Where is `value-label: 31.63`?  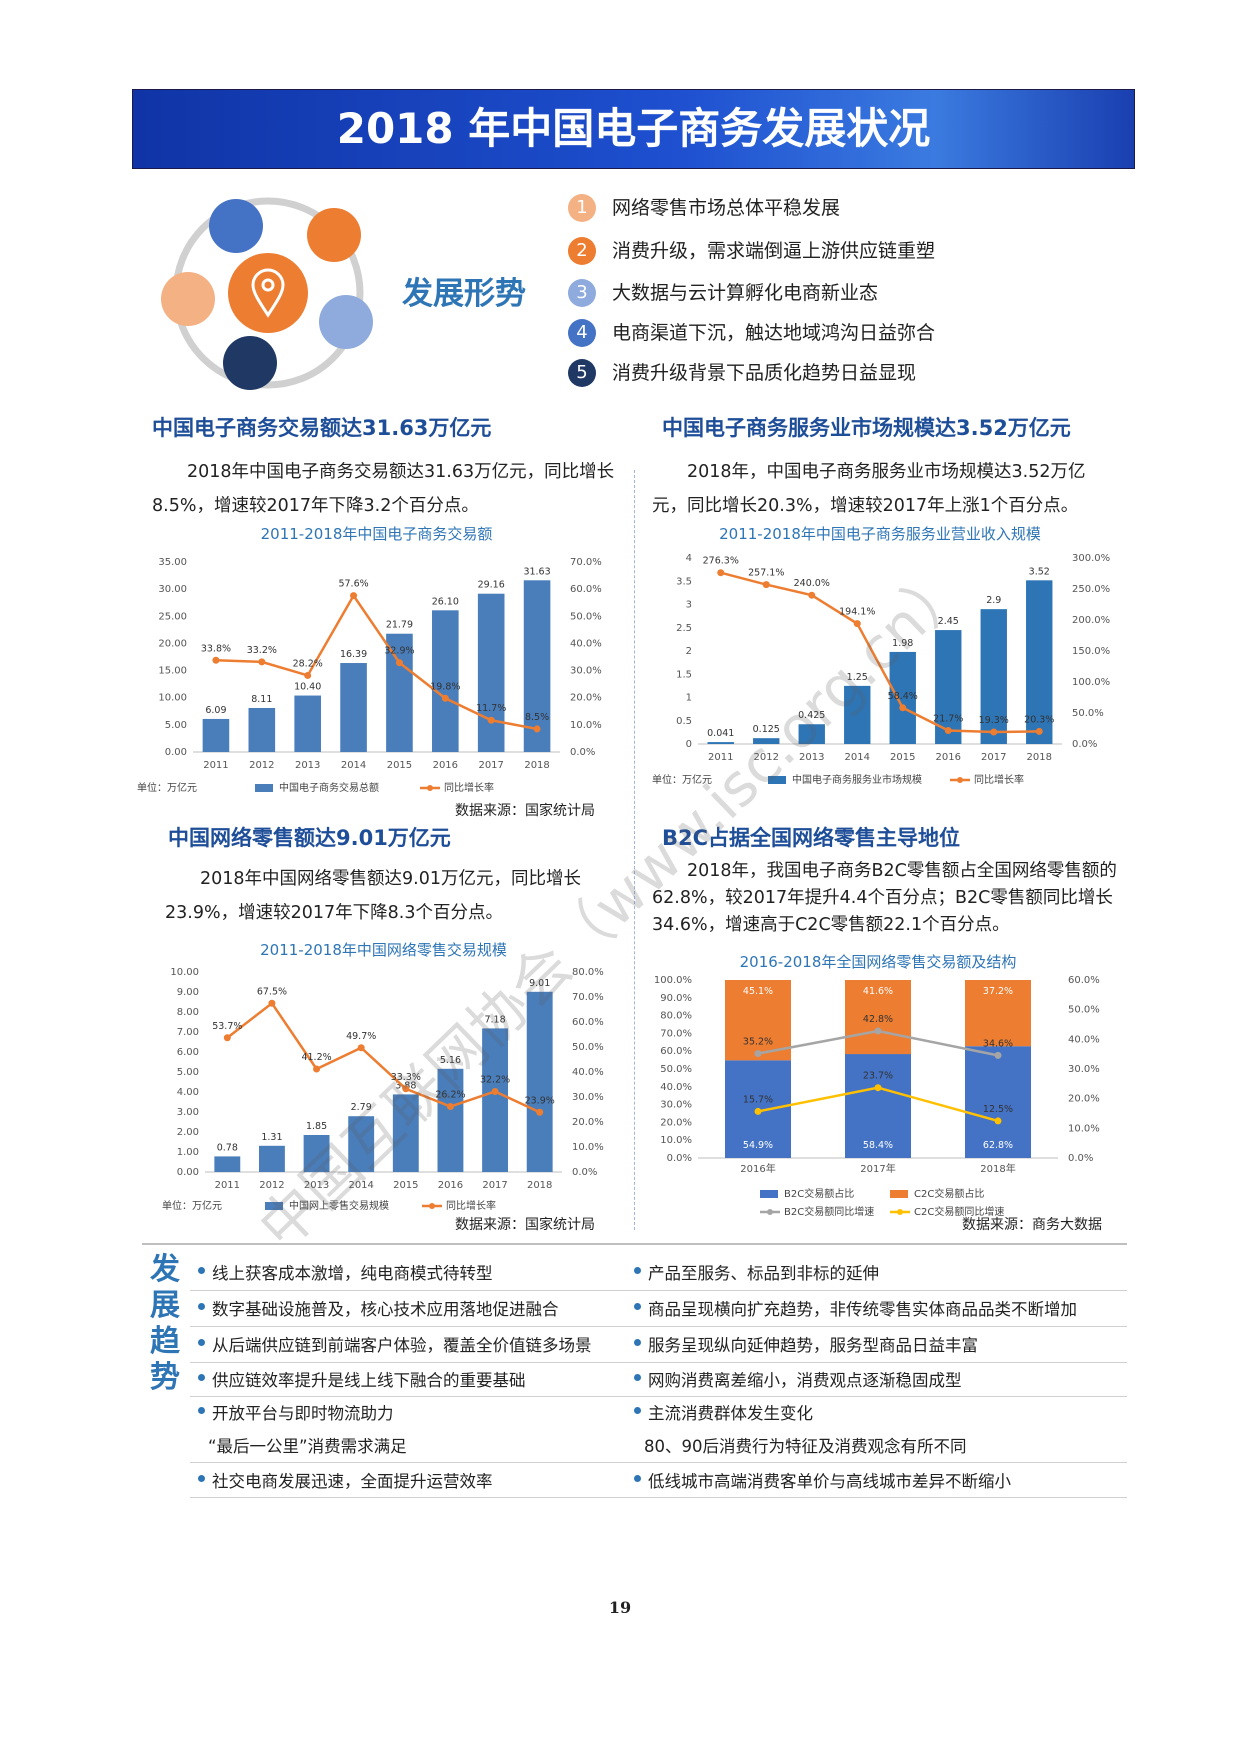
value-label: 31.63 is located at coordinates (536, 571).